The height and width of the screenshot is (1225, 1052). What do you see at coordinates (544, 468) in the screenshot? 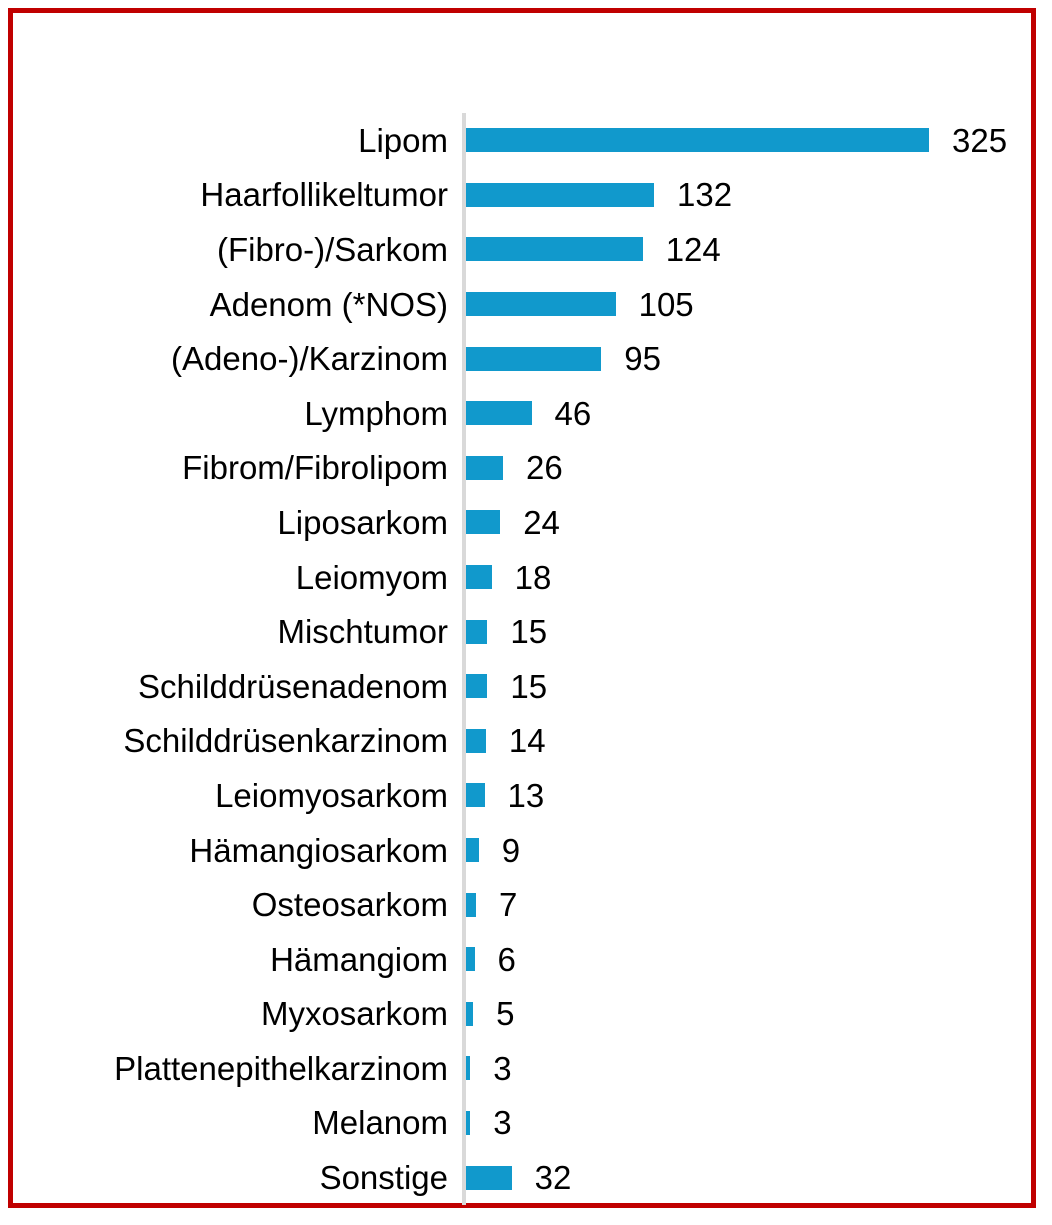
I see `value-label: 26` at bounding box center [544, 468].